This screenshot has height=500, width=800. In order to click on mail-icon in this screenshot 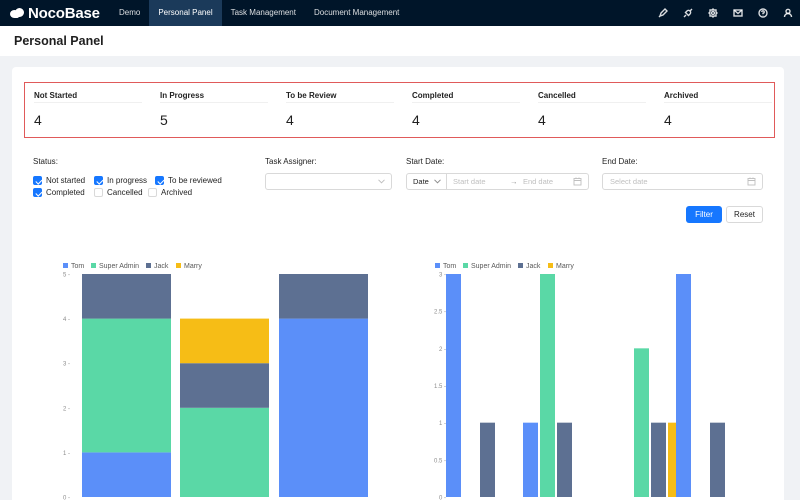, I will do `click(737, 13)`.